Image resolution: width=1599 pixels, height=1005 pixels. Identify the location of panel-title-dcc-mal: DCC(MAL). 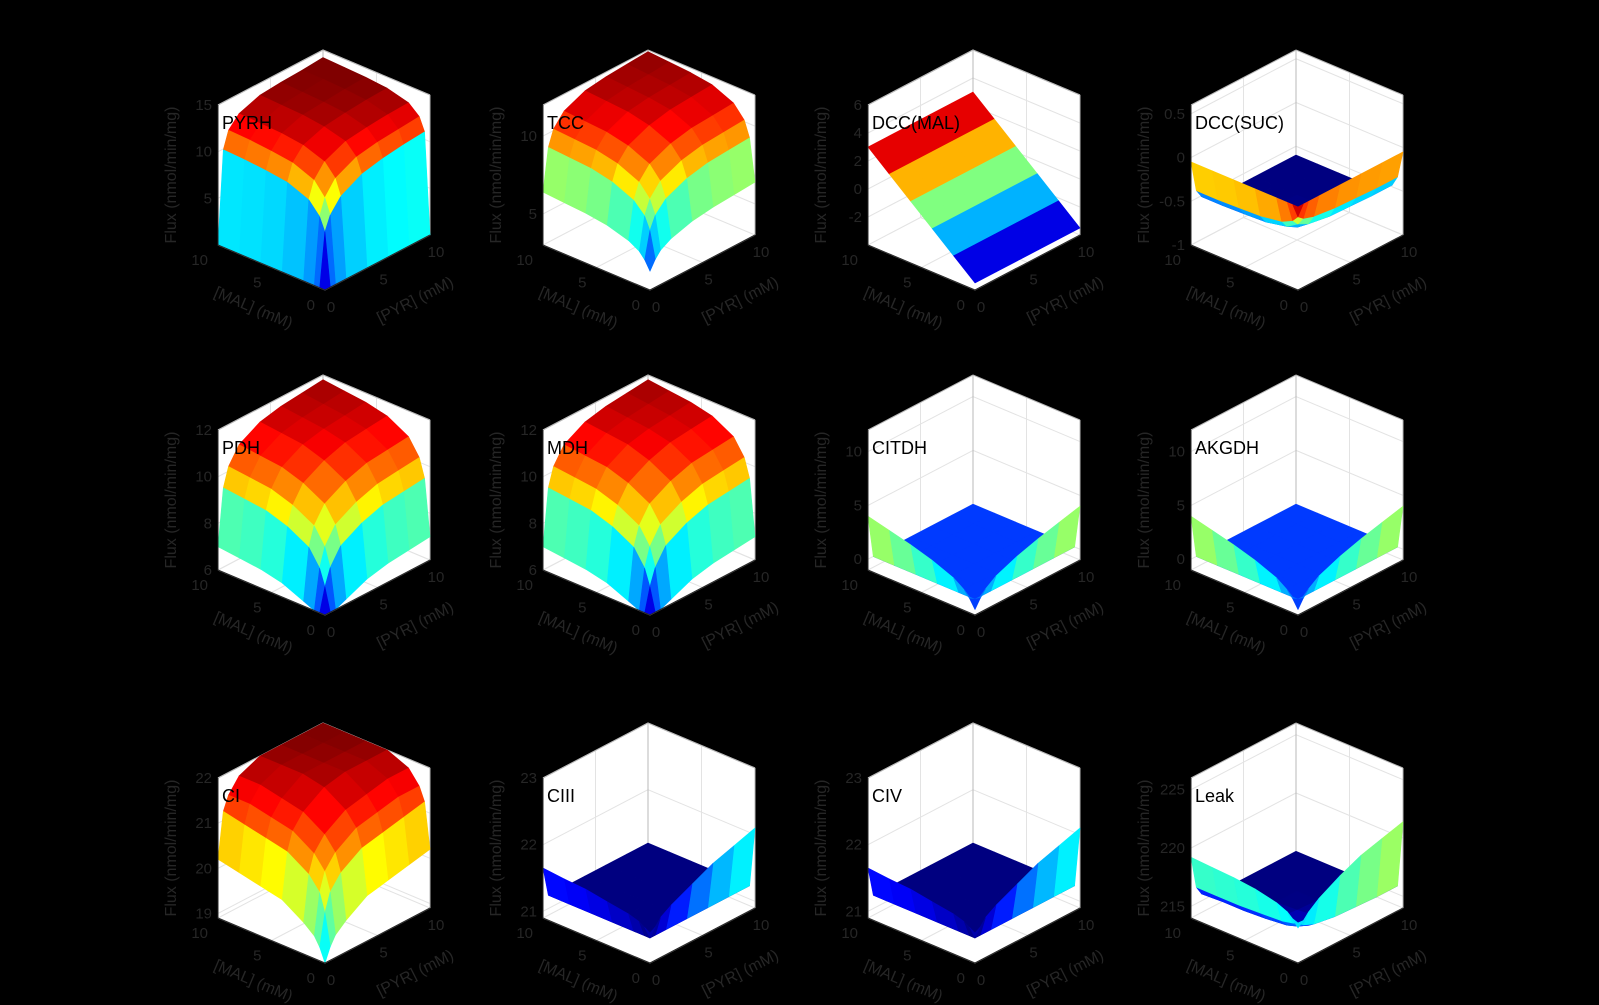
(916, 123).